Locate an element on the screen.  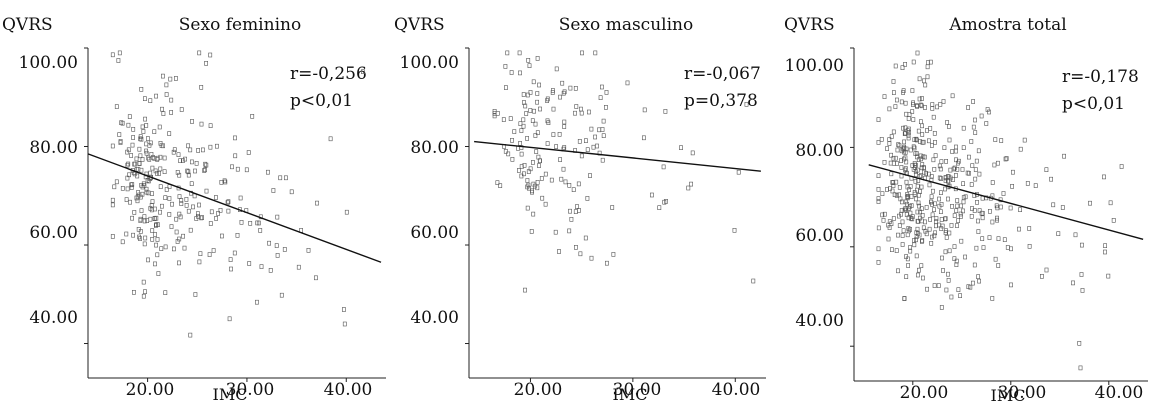
y-tick-label: 100.00 is located at coordinates (429, 63).